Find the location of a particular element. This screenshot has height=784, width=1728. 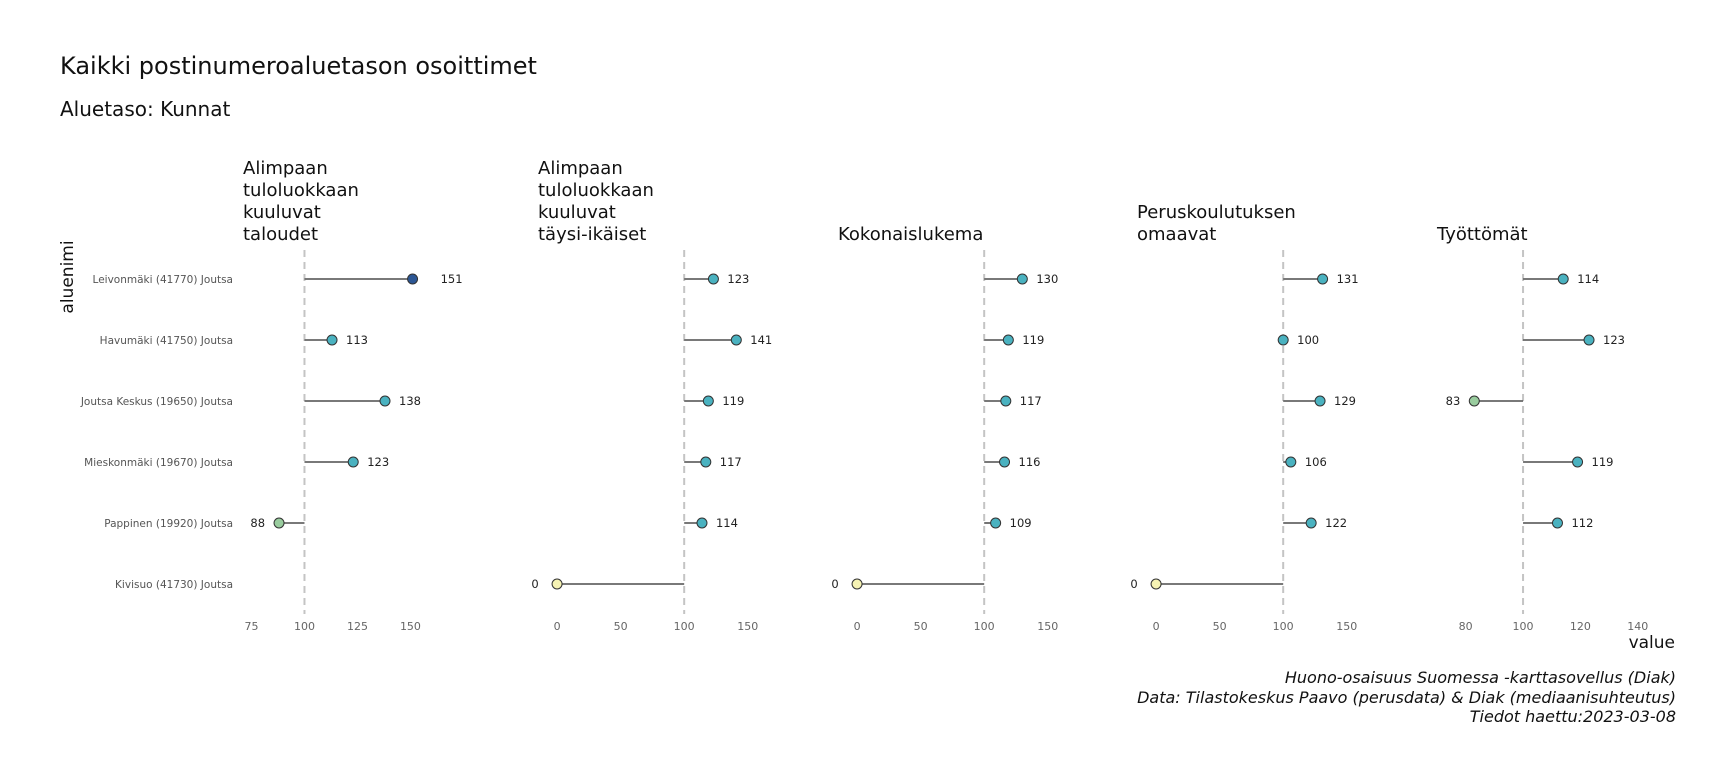

panel-title-line: täysi-ikäiset is located at coordinates (592, 234).